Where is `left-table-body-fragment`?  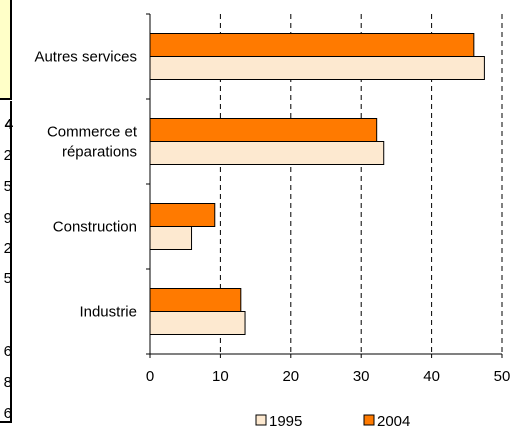 left-table-body-fragment is located at coordinates (6, 262).